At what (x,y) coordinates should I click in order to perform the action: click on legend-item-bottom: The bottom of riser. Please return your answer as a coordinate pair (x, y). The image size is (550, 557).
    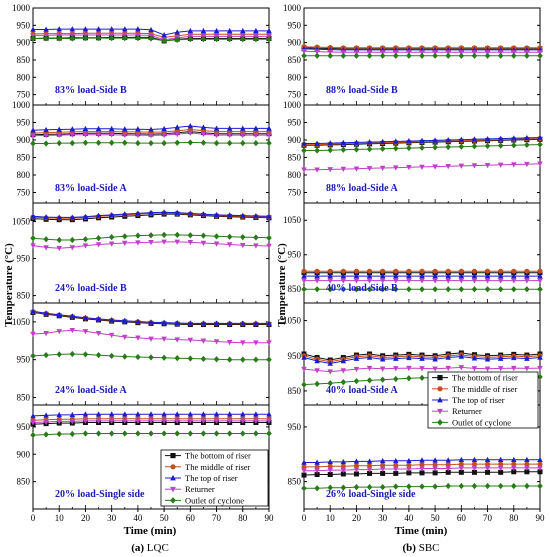
    Looking at the image, I should click on (475, 378).